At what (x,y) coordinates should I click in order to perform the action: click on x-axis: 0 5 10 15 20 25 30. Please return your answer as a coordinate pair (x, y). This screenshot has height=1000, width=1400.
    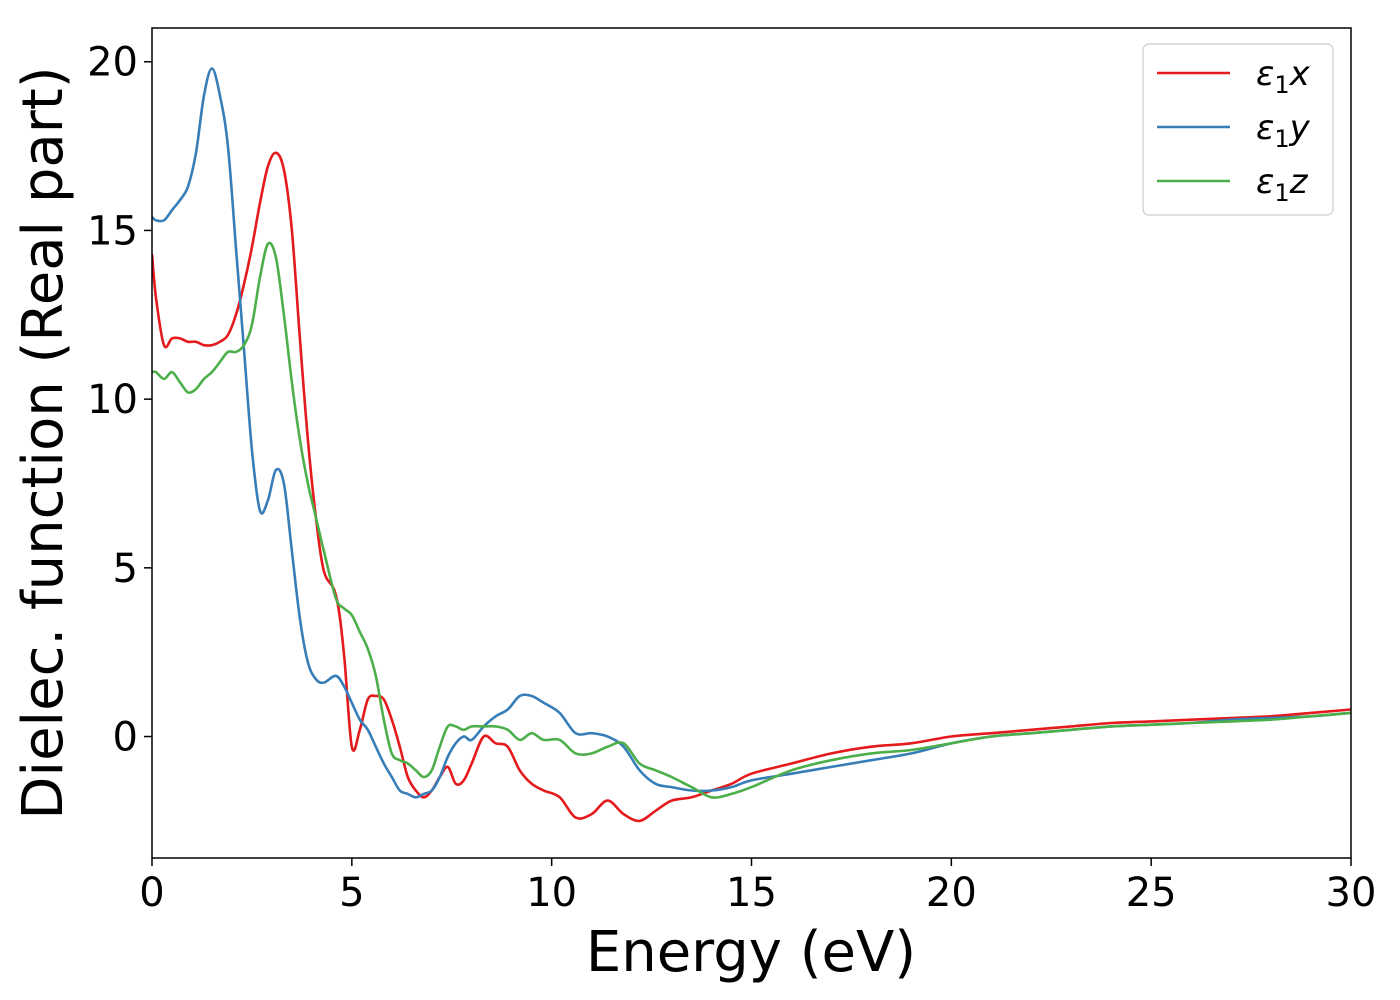
    Looking at the image, I should click on (757, 887).